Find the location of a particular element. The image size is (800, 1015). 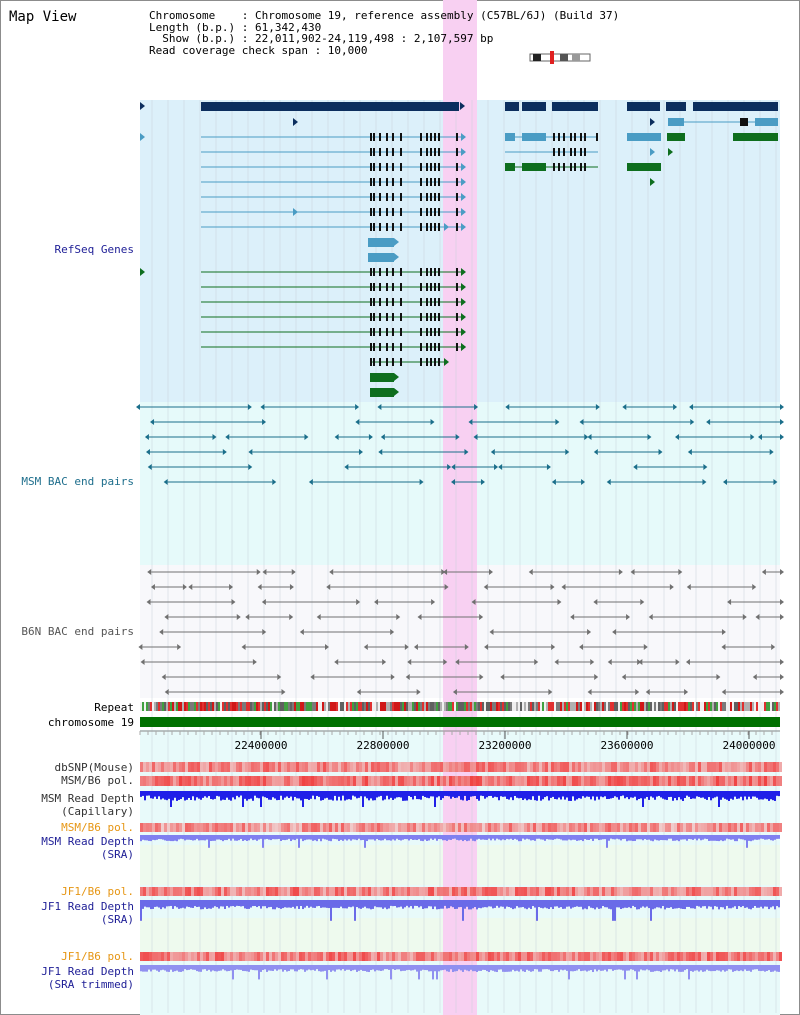

b6n-bac-label: B6N BAC end pairs is located at coordinates (77, 631).